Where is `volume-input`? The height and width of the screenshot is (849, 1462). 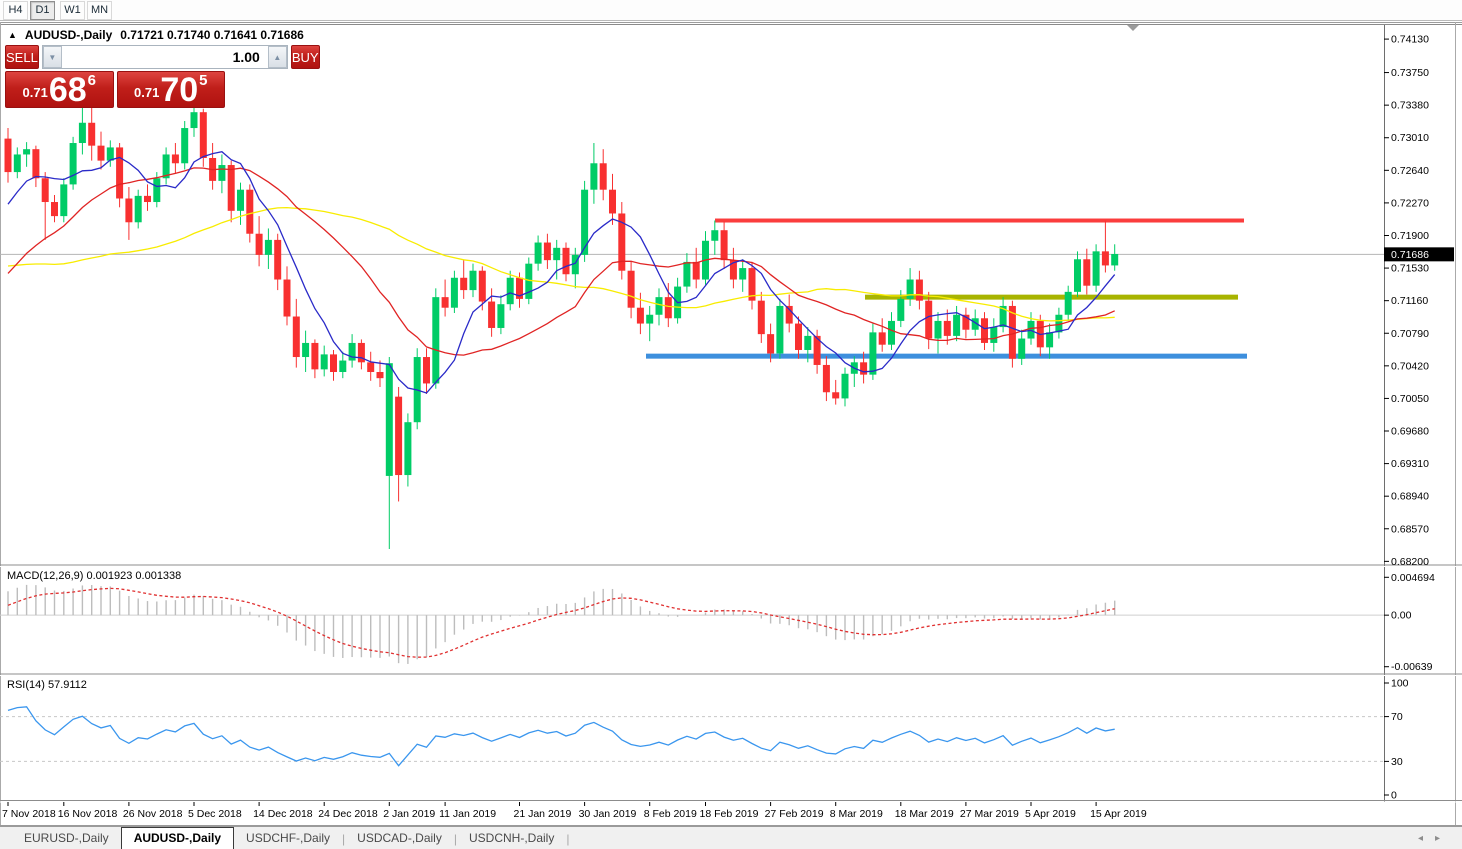 volume-input is located at coordinates (164, 57).